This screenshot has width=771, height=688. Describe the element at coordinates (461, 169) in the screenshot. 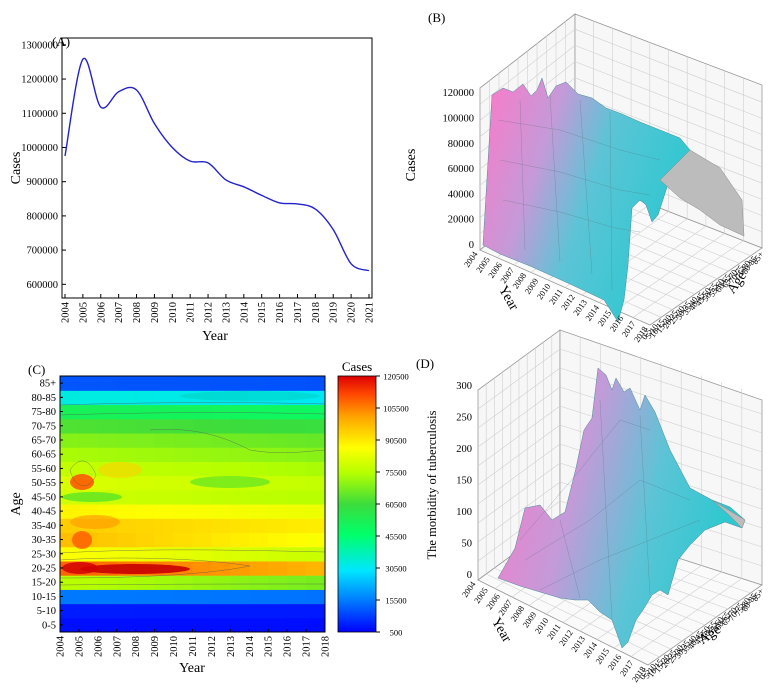

I see `panel-b-ztick-label: 60000` at that location.